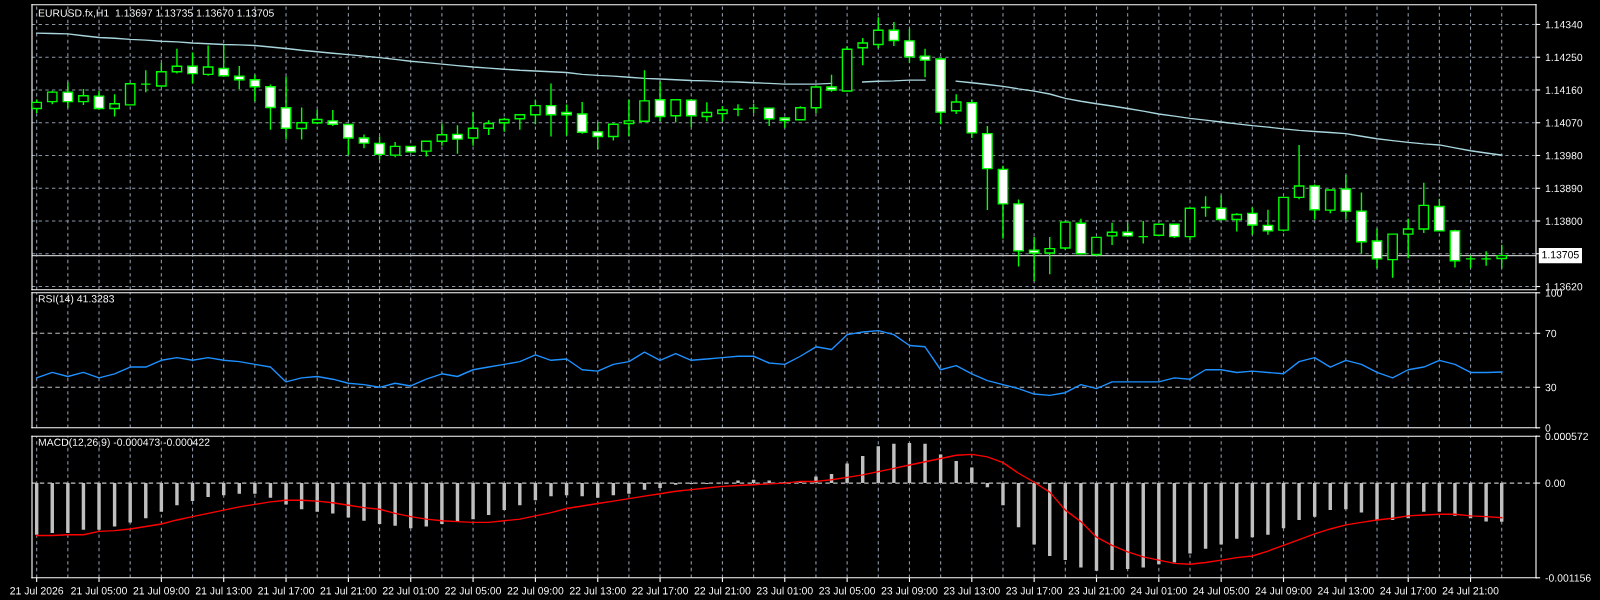 The image size is (1600, 600). What do you see at coordinates (1564, 155) in the screenshot?
I see `y-tick-label: 1.13980` at bounding box center [1564, 155].